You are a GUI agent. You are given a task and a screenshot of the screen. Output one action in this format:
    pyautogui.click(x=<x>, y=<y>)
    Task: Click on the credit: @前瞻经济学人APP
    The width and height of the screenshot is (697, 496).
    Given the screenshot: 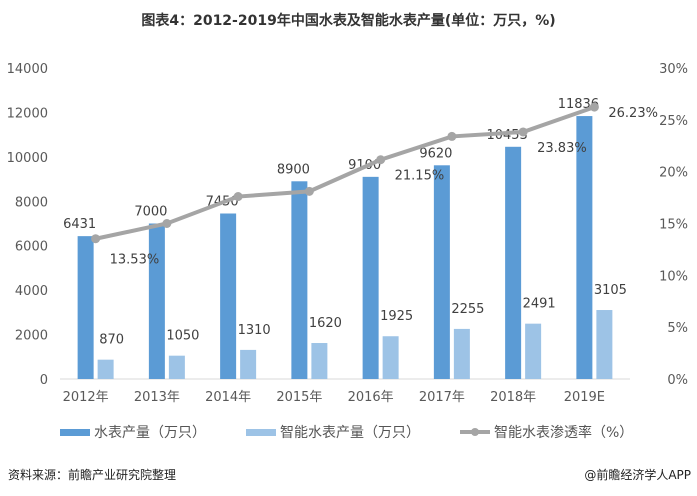 What is the action you would take?
    pyautogui.click(x=637, y=475)
    